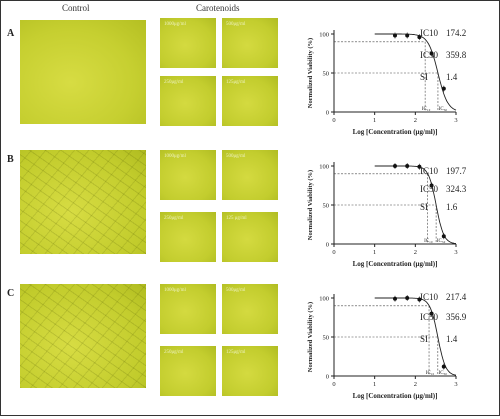  Describe the element at coordinates (188, 371) in the screenshot. I see `dose-micrograph: 250μg/ml` at that location.